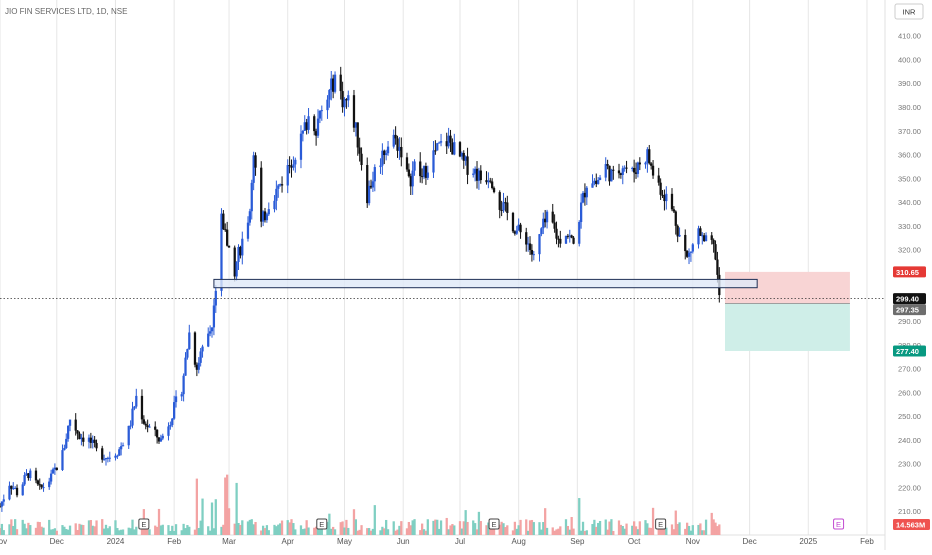 The image size is (932, 555). Describe the element at coordinates (911, 524) in the screenshot. I see `volume-badge-bg` at that location.